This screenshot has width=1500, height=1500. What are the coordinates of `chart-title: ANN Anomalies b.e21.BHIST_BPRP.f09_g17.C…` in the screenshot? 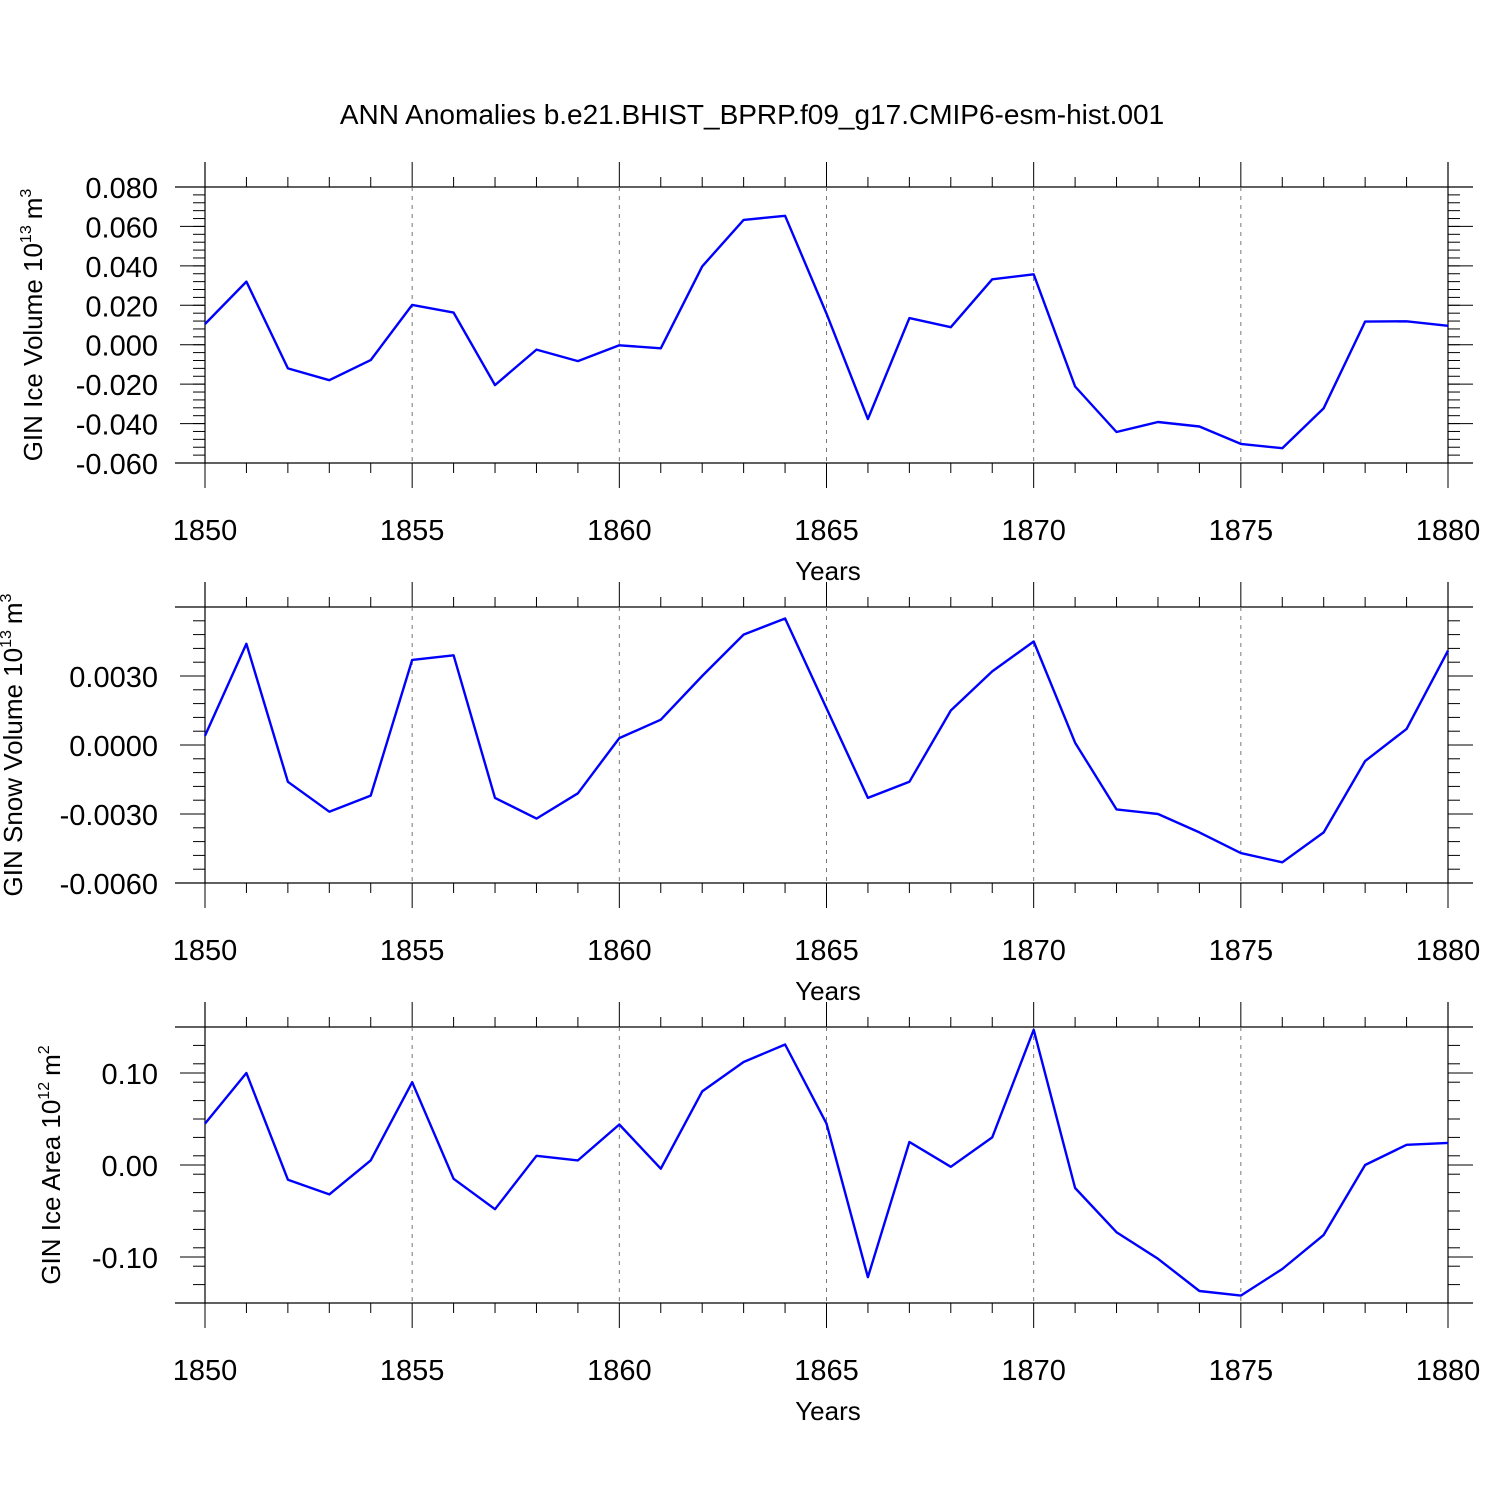 It's located at (752, 114).